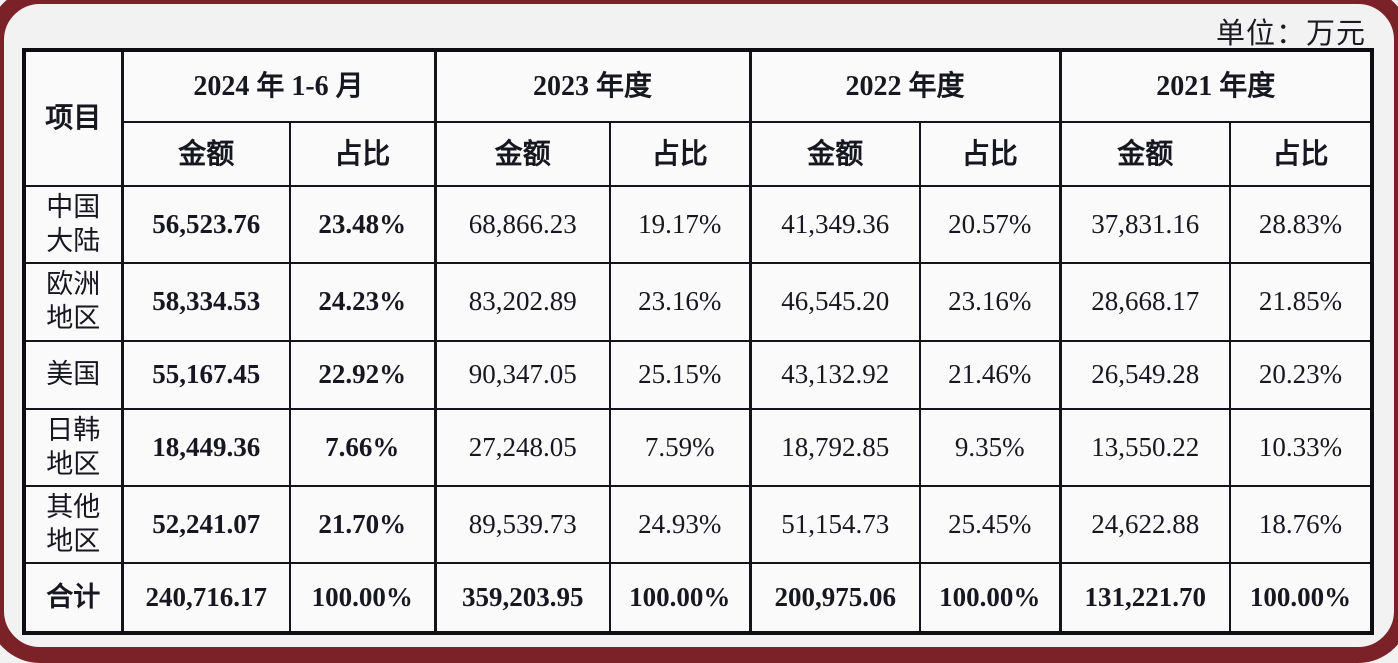  What do you see at coordinates (73, 302) in the screenshot?
I see `region-cell: 欧洲 地区` at bounding box center [73, 302].